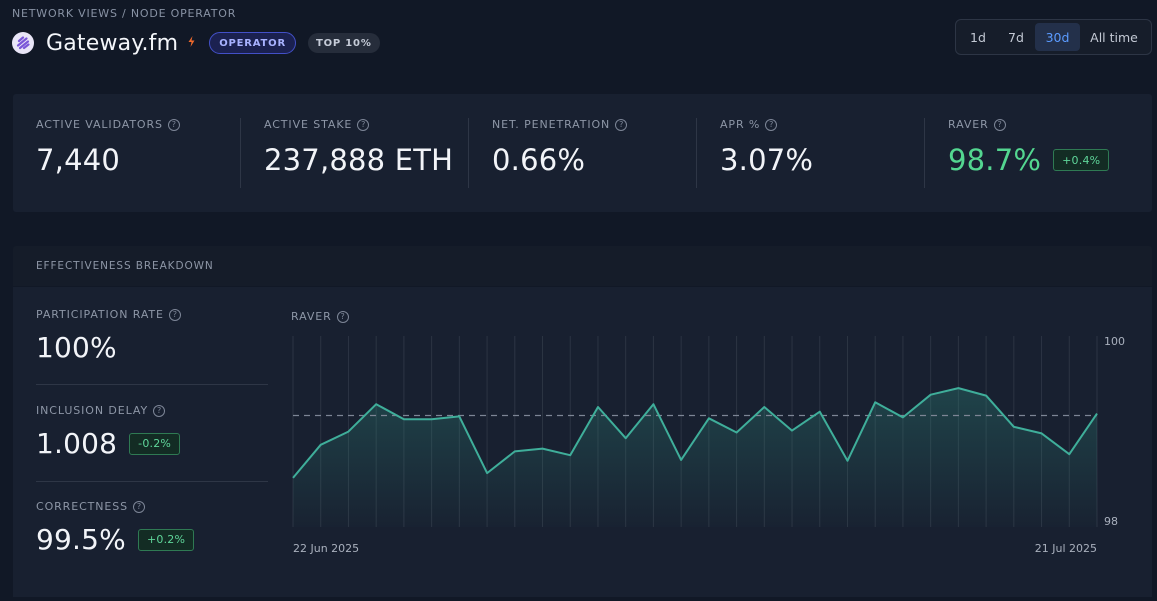  I want to click on x-tick-label-end: 21 Jul 2025, so click(1066, 548).